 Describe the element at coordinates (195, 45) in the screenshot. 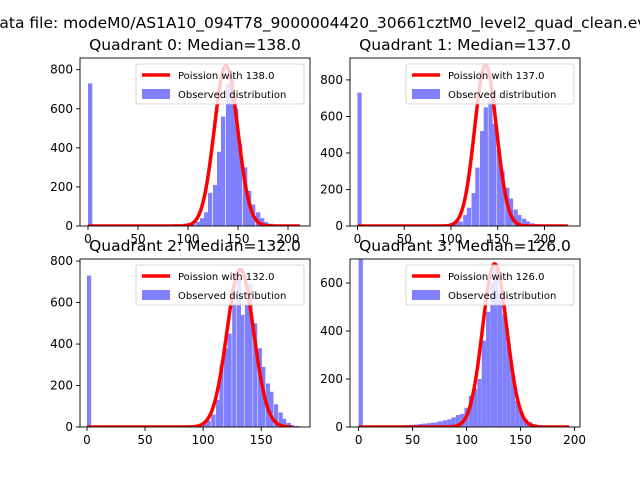

I see `subplot-title: Quadrant 0: Median=138.0` at that location.